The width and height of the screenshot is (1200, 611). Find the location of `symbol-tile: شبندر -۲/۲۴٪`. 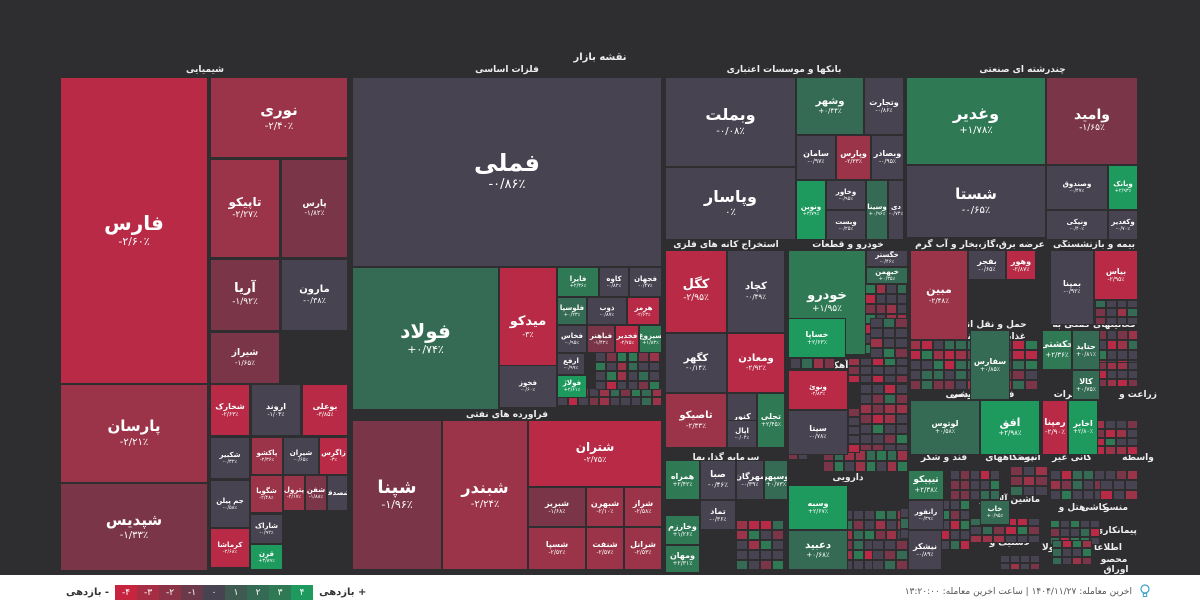

symbol-tile: شبندر -۲/۲۴٪ is located at coordinates (485, 495).